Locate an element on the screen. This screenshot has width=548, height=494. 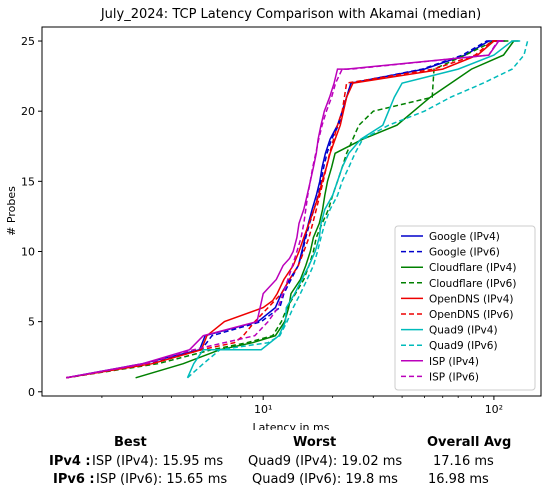
legend-label-7: Quad9 (IPv6) is located at coordinates (463, 346).